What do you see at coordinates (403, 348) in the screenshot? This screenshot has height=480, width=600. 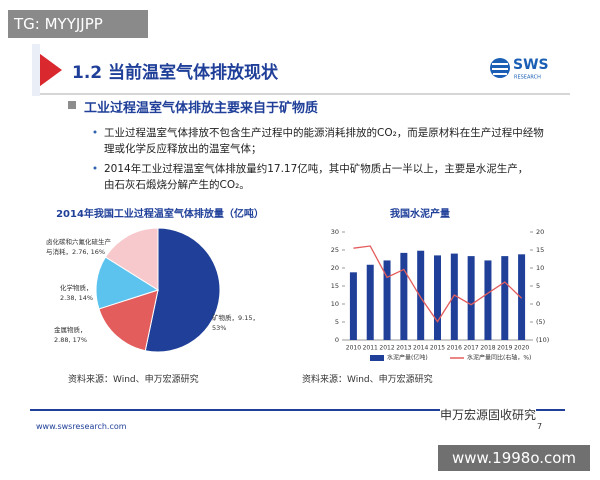 I see `x-tick-label: 2013` at bounding box center [403, 348].